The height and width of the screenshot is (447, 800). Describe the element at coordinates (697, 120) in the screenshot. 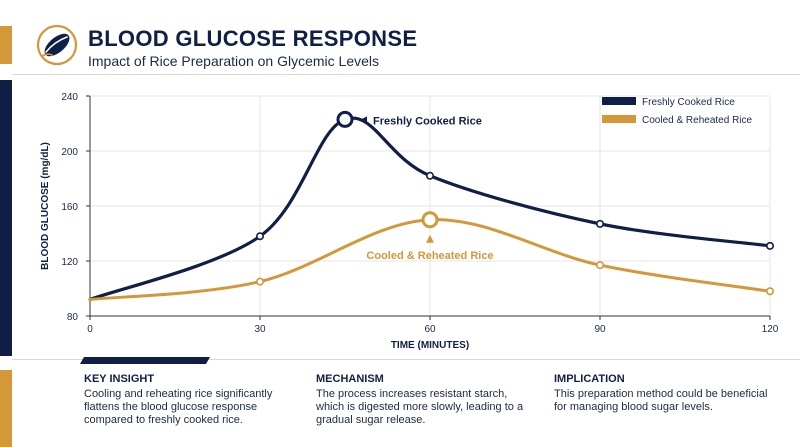

I see `legend-label: Cooled & Reheated Rice` at that location.